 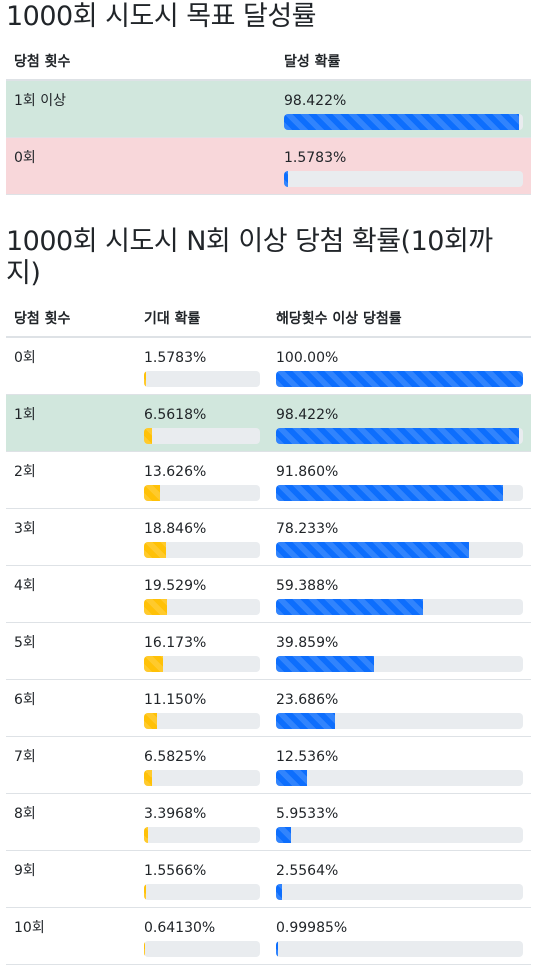 What do you see at coordinates (399, 537) in the screenshot?
I see `cumulative-prob-cell: 78.233%` at bounding box center [399, 537].